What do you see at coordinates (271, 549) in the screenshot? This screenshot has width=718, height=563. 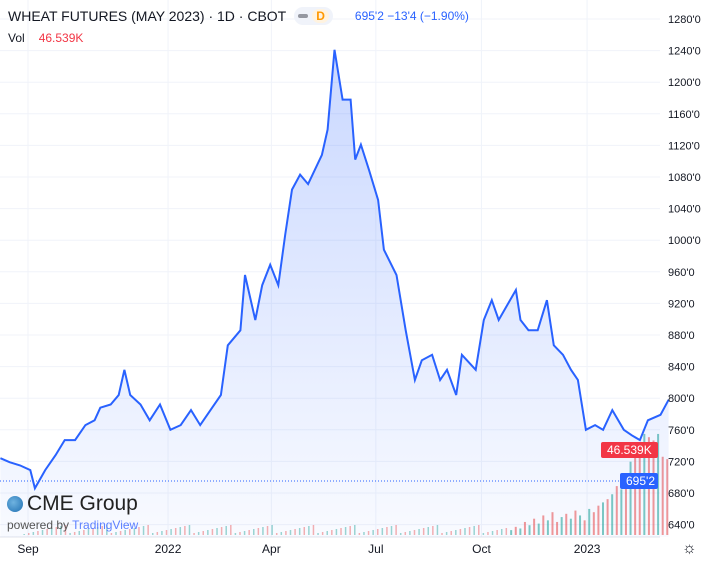 I see `x-tick-label: Apr` at bounding box center [271, 549].